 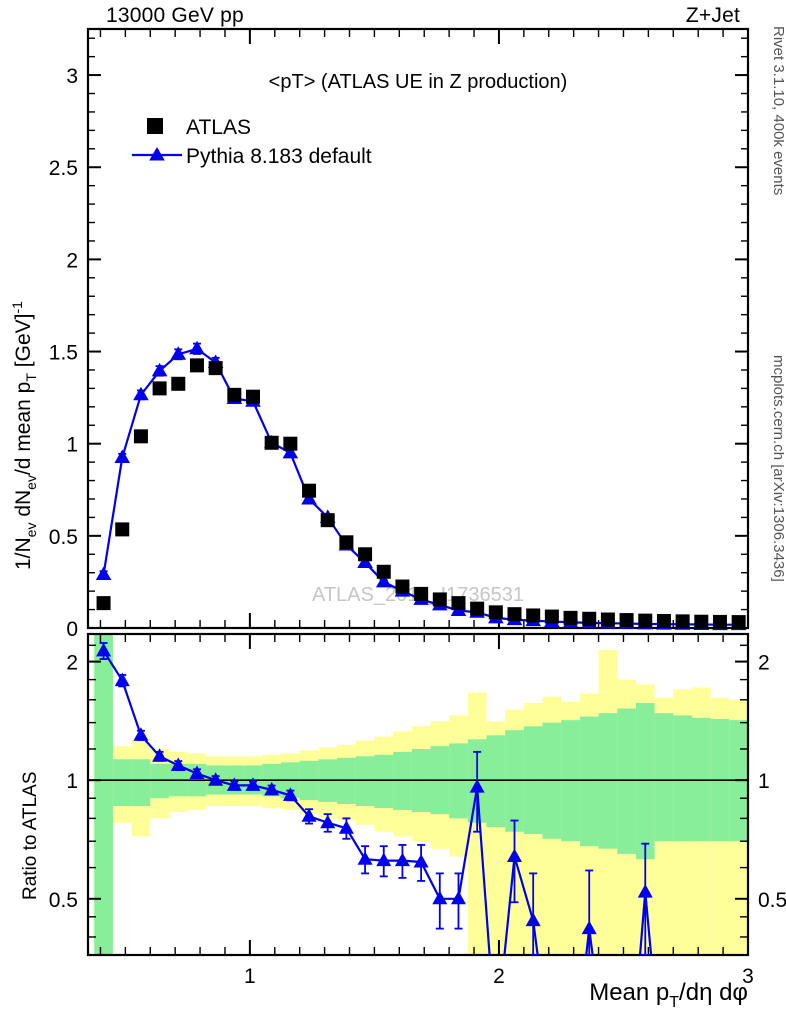 I want to click on side-label-rivet-text: Rivet 3.1.10, 400k events, so click(x=777, y=110).